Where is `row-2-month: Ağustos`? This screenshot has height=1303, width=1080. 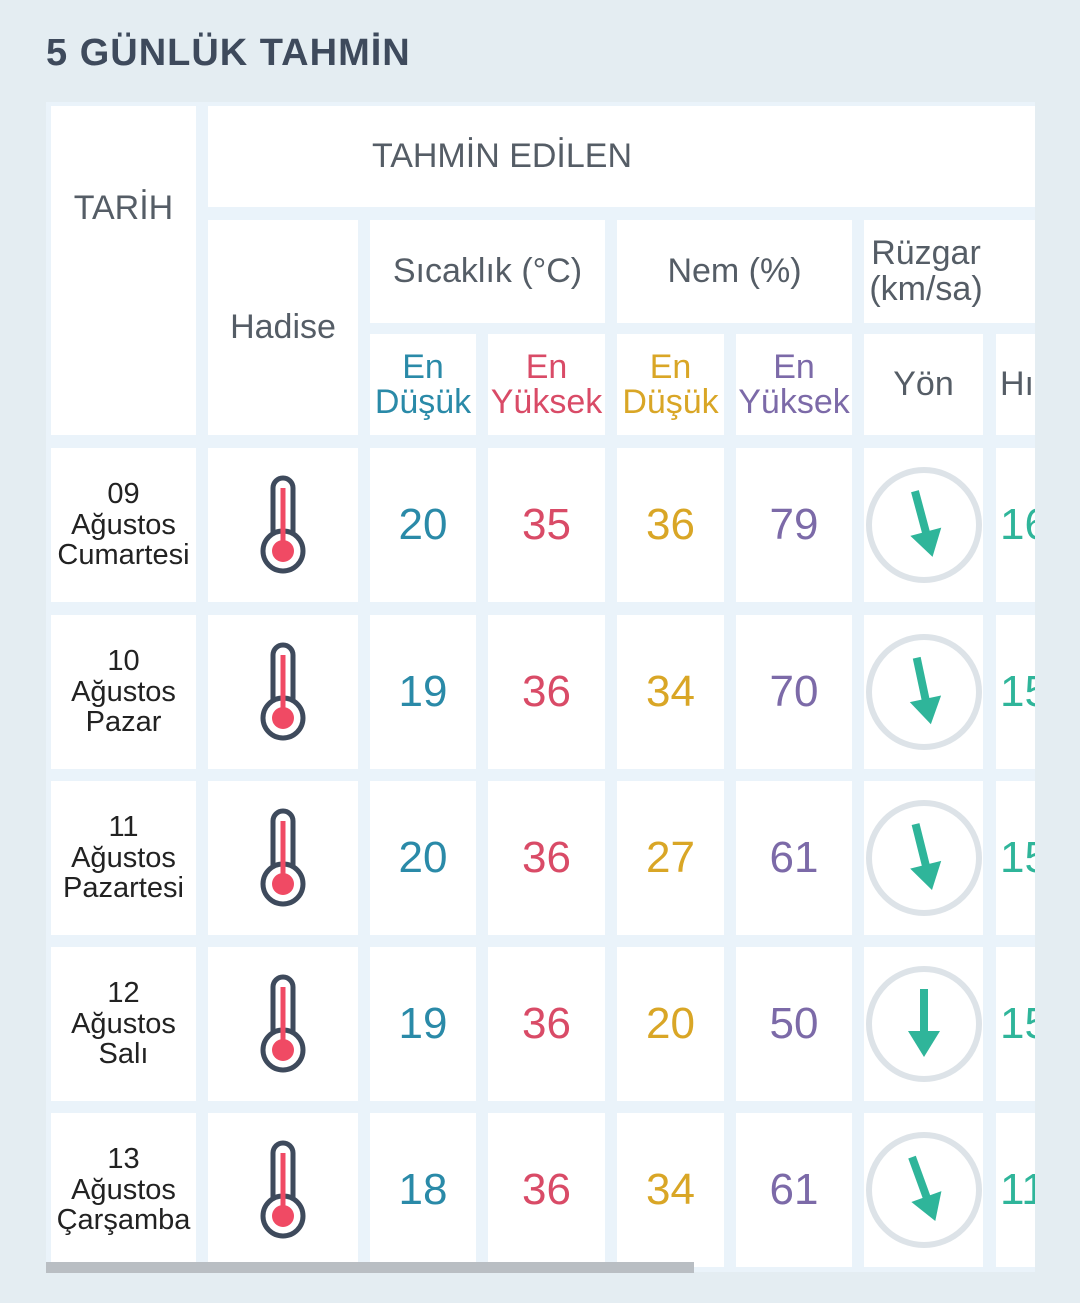
row-2-month: Ağustos is located at coordinates (123, 691).